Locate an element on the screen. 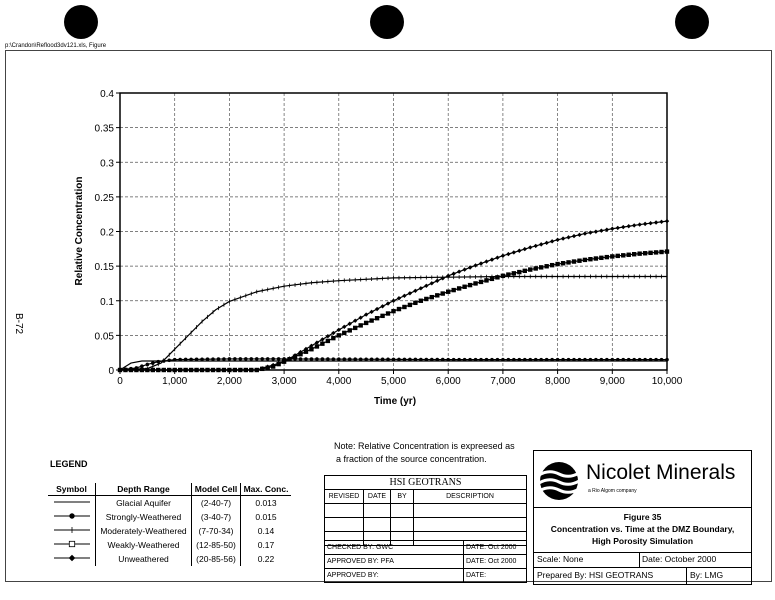 The width and height of the screenshot is (775, 600). x-tick-label: 3,000 is located at coordinates (284, 381).